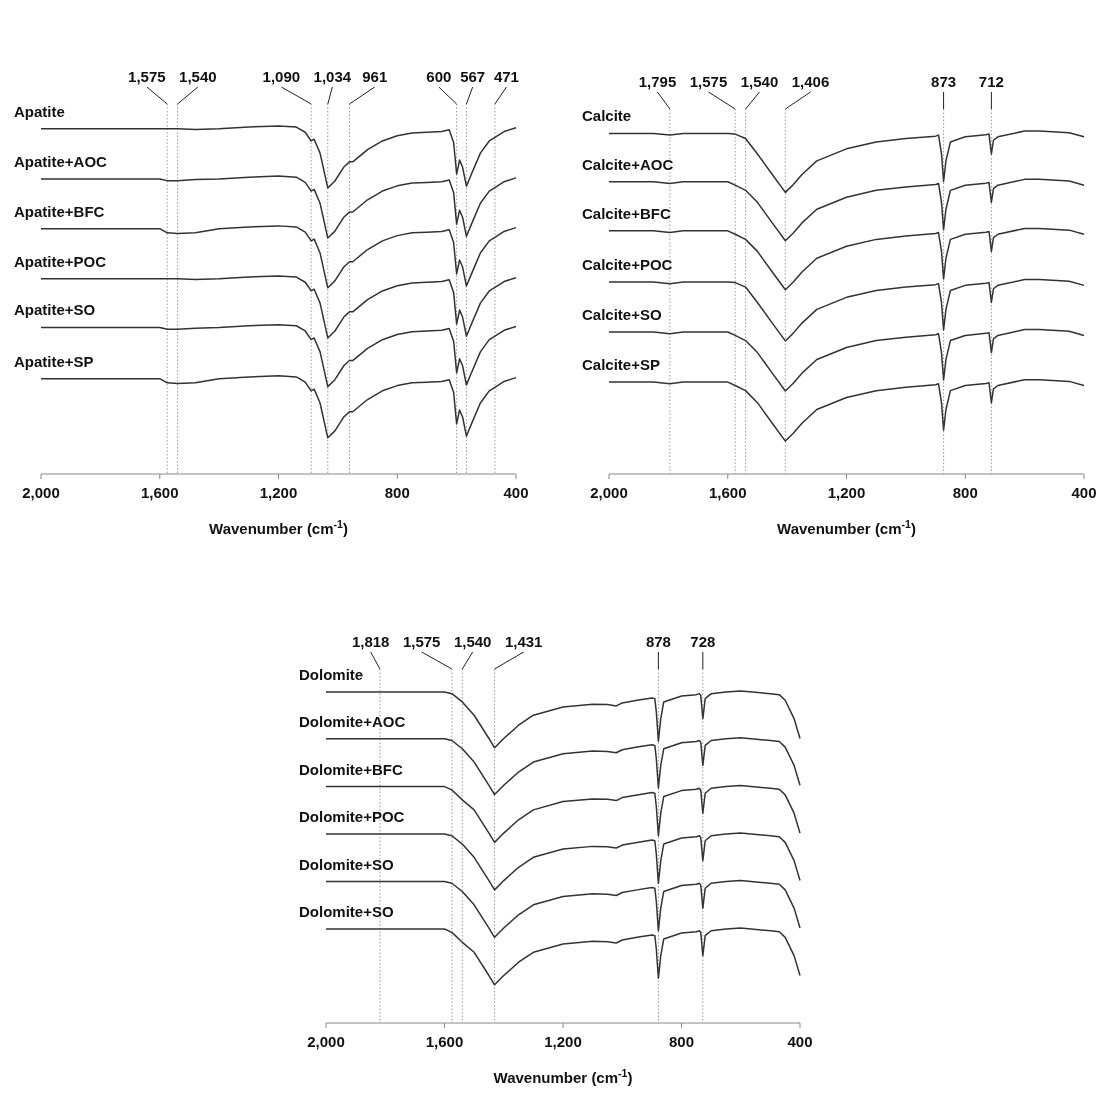  Describe the element at coordinates (628, 164) in the screenshot. I see `series-label: Calcite+AOC` at that location.